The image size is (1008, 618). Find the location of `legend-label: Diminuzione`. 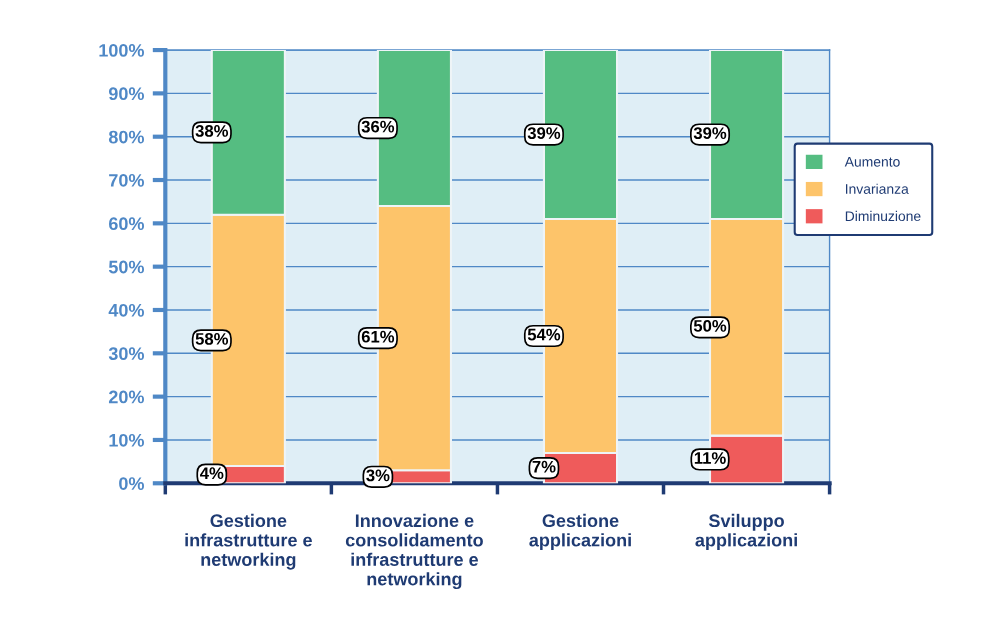

legend-label: Diminuzione is located at coordinates (883, 216).